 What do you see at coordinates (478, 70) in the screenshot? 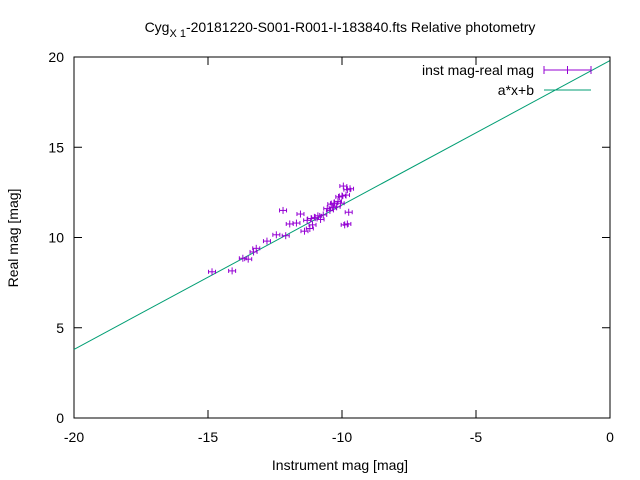
I see `legend-label-points: inst mag-real mag` at bounding box center [478, 70].